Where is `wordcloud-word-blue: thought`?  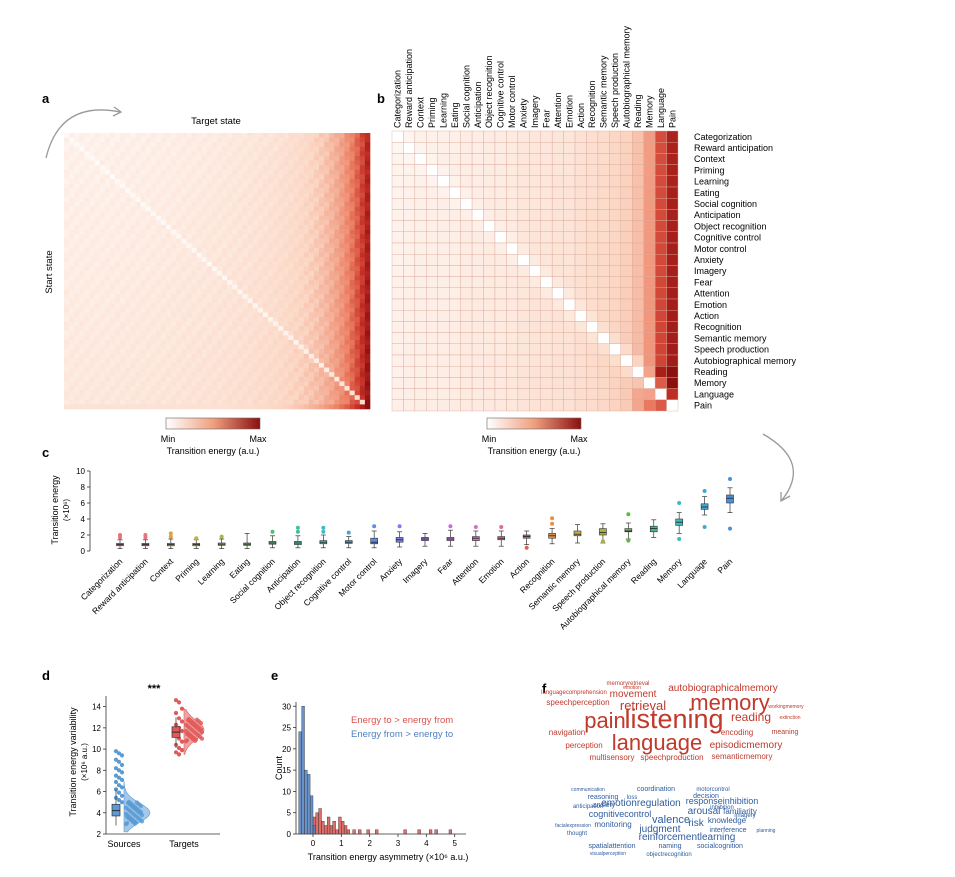
wordcloud-word-blue: thought is located at coordinates (577, 834).